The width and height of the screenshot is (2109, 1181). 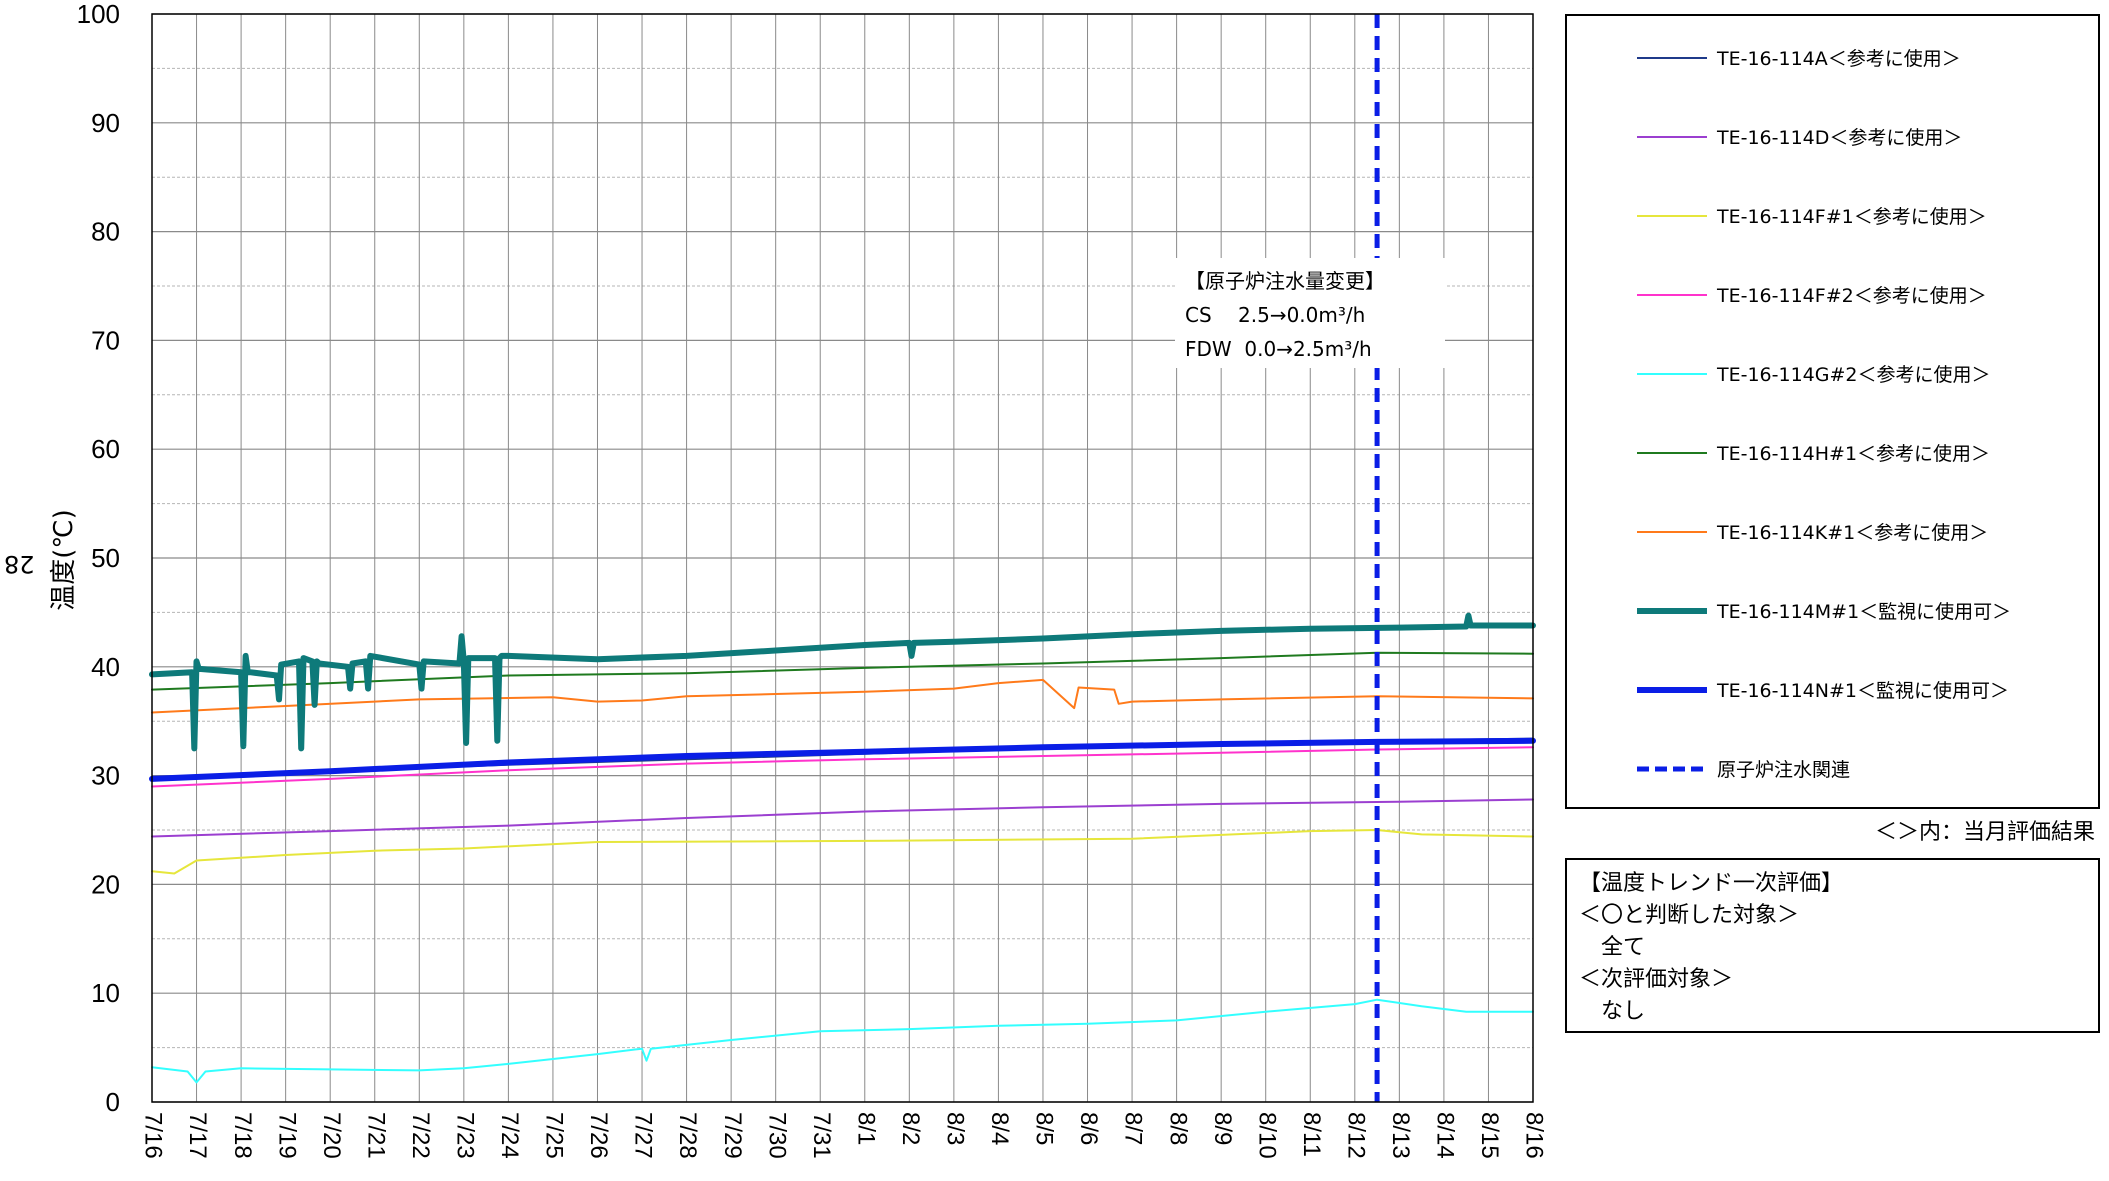 I want to click on y-tick-label: 90, so click(x=105, y=123).